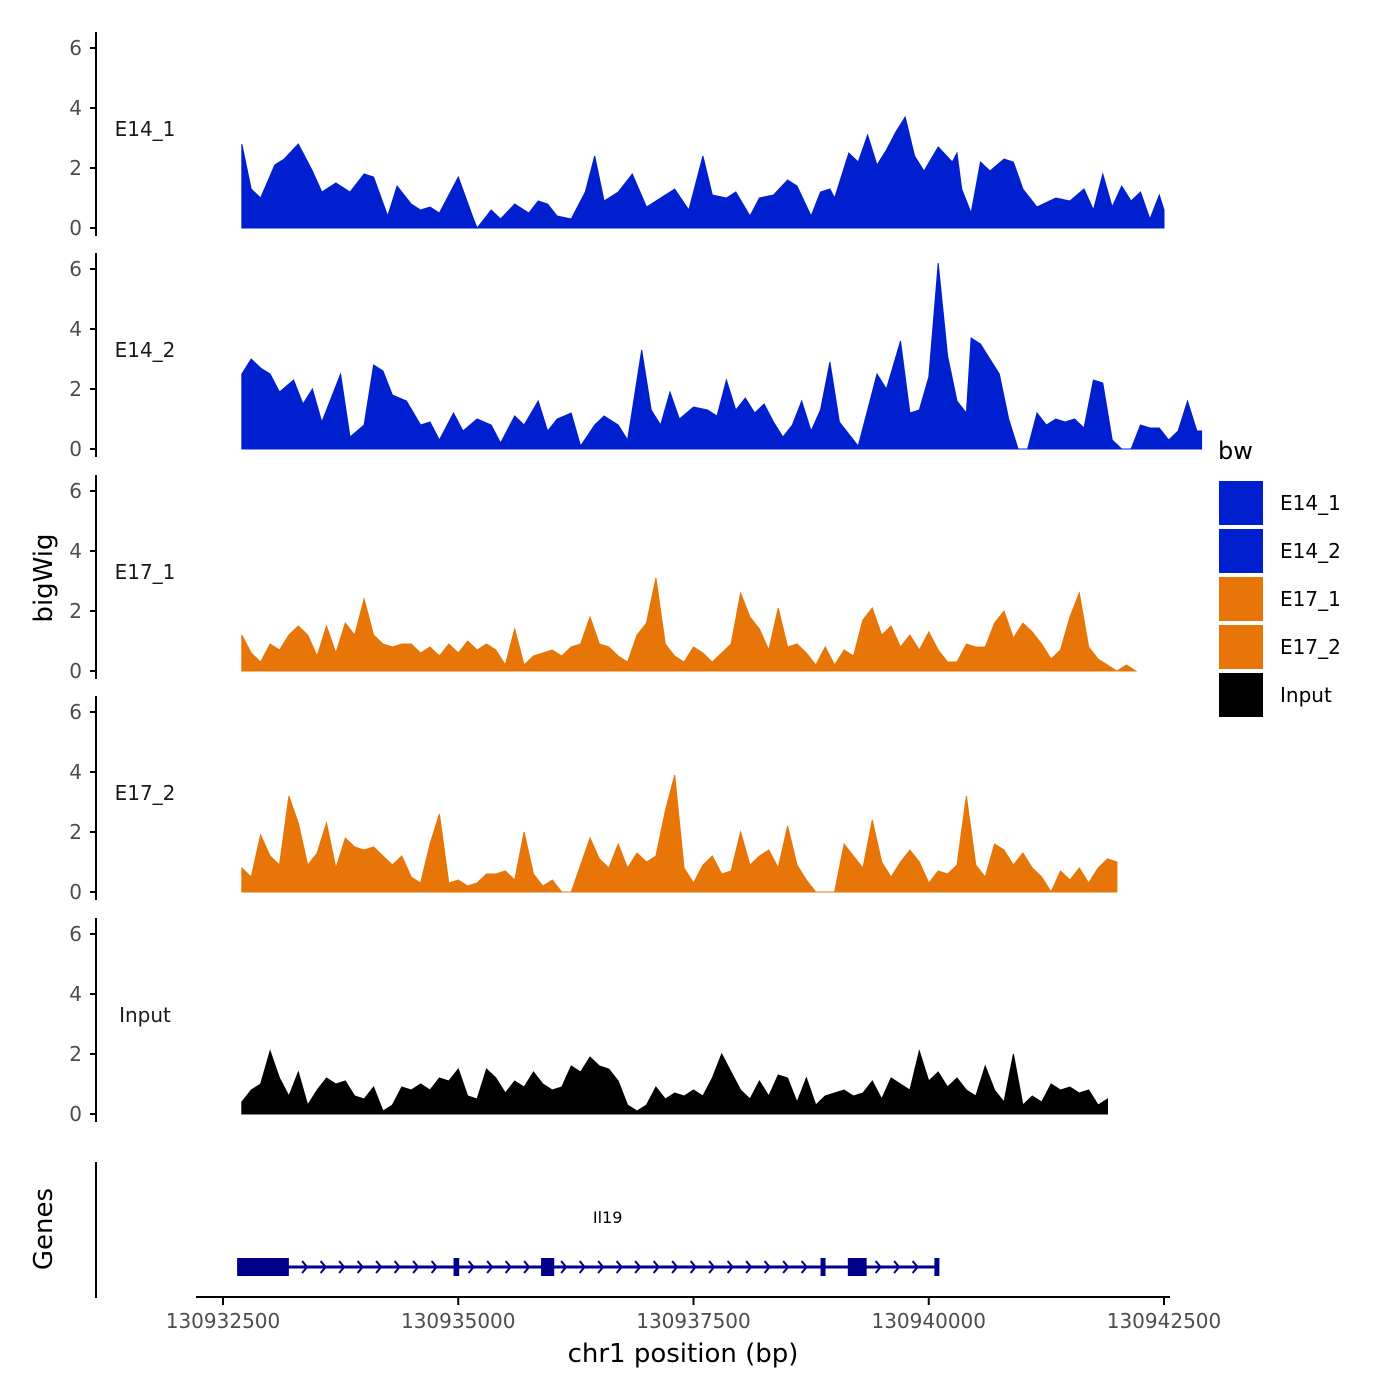  I want to click on legend-label: E14_2, so click(1310, 551).